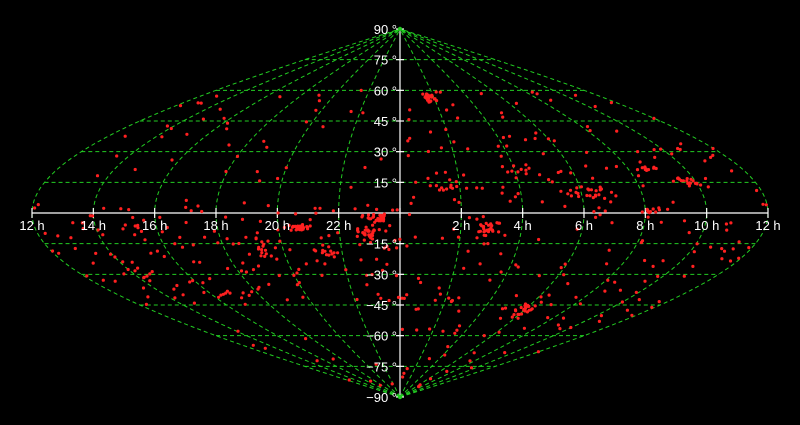 The width and height of the screenshot is (800, 425). I want to click on dec-tick-label: −75 °, so click(381, 366).